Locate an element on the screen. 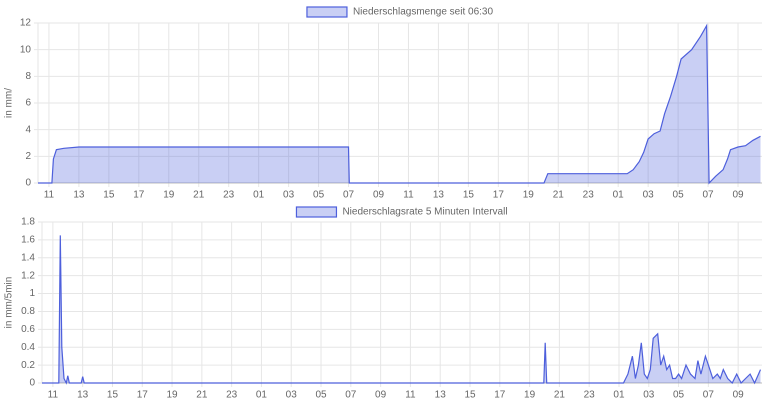 This screenshot has height=406, width=776. y-tick-label: 10 is located at coordinates (26, 49).